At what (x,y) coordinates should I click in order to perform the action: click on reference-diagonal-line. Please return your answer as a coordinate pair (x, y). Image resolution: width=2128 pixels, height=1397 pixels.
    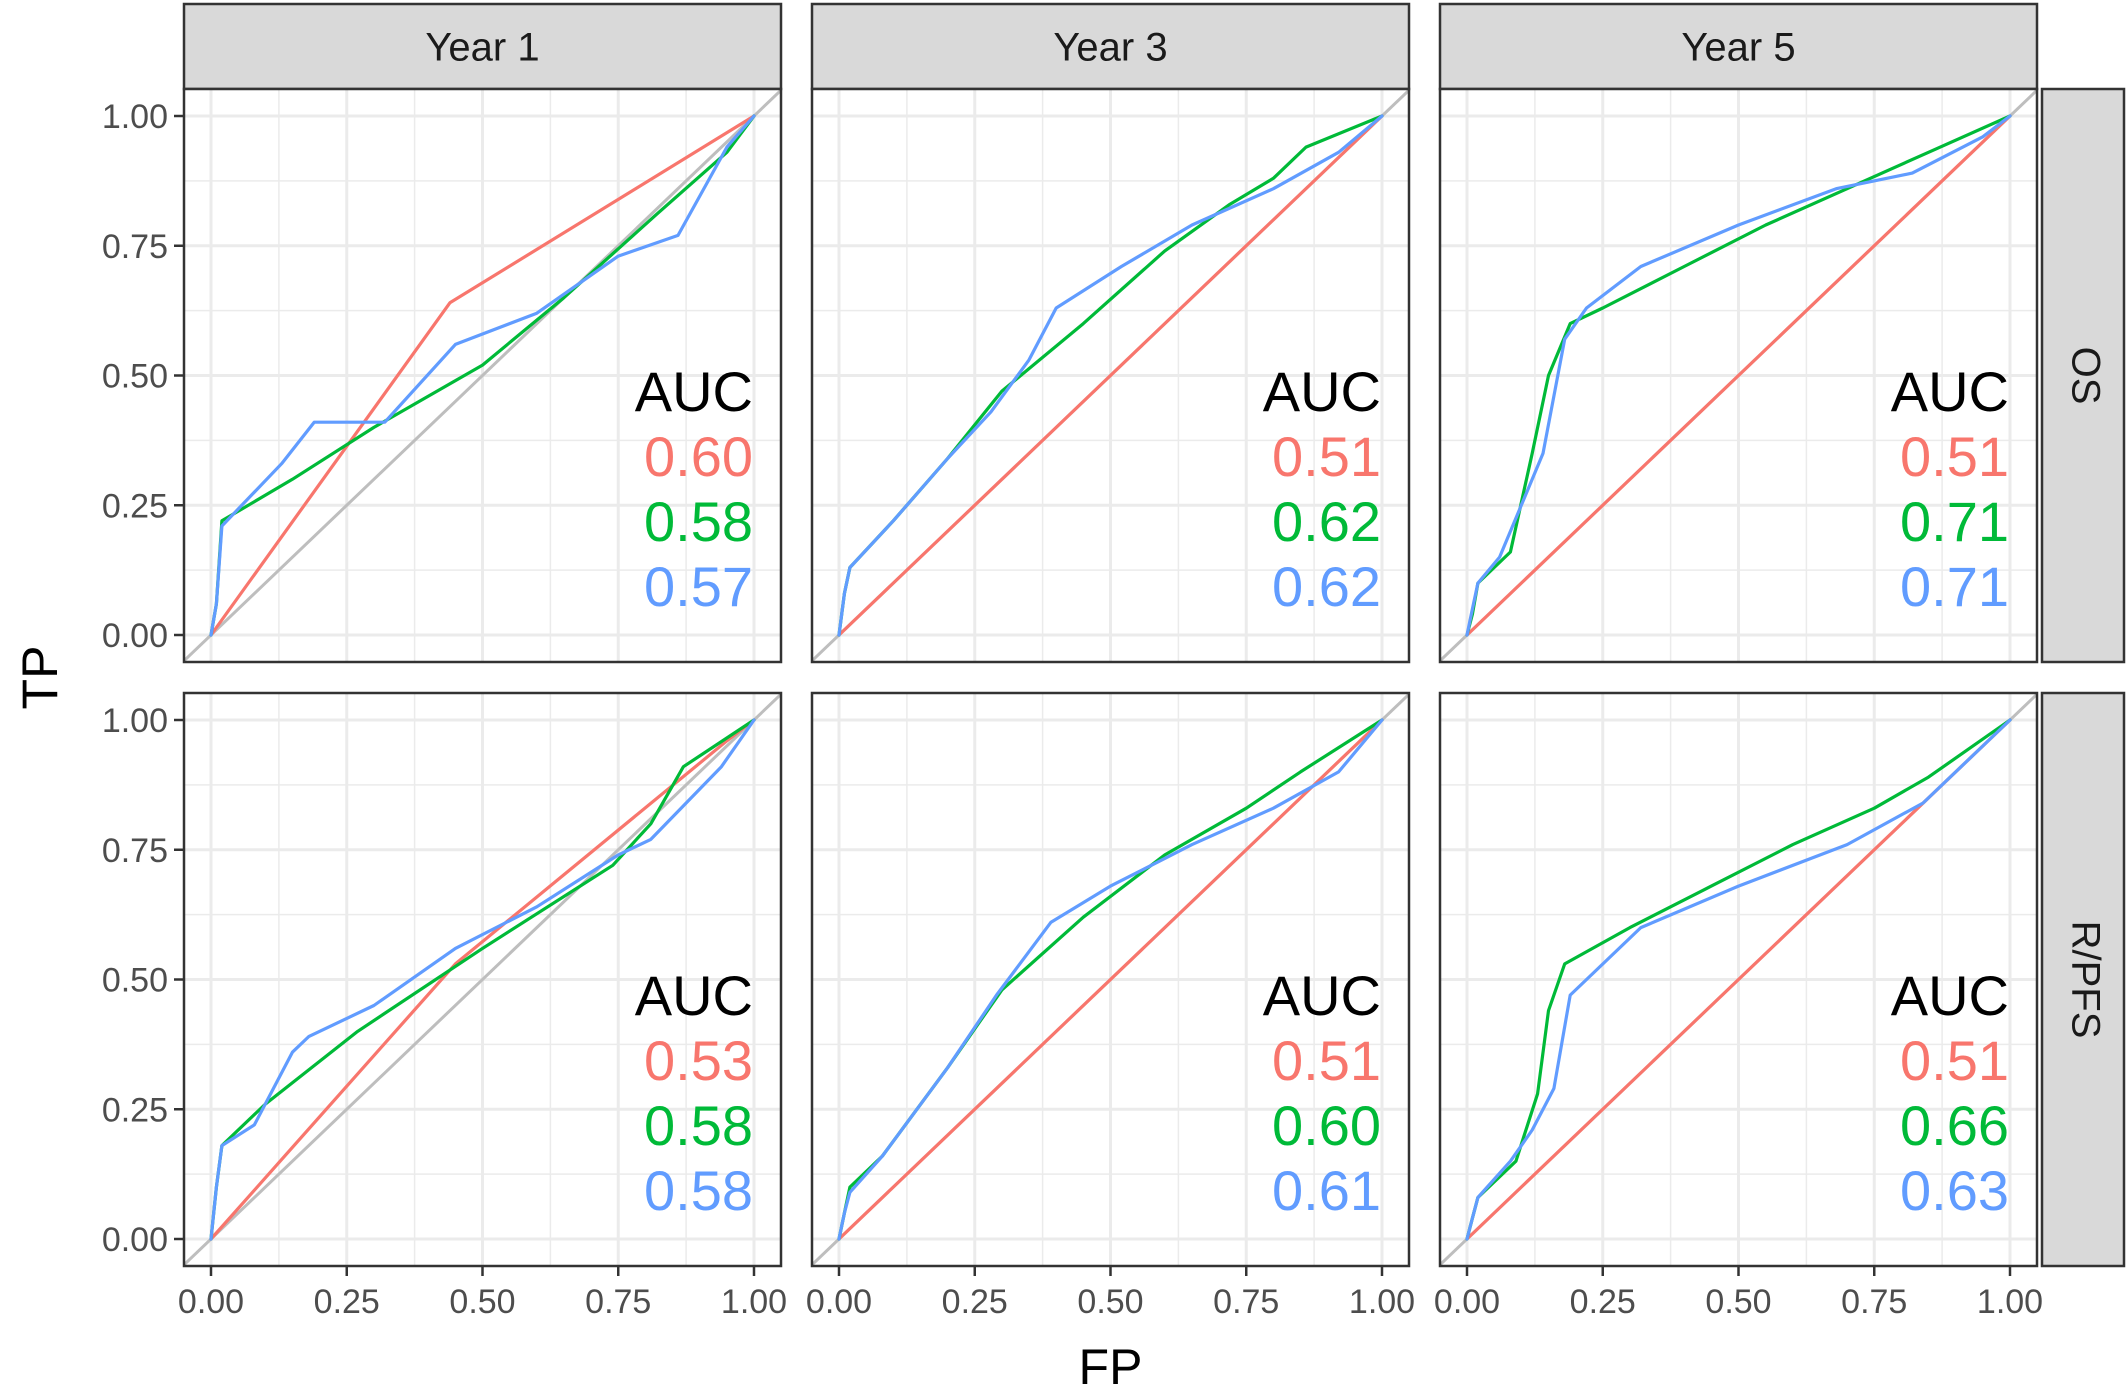
    Looking at the image, I should click on (482, 375).